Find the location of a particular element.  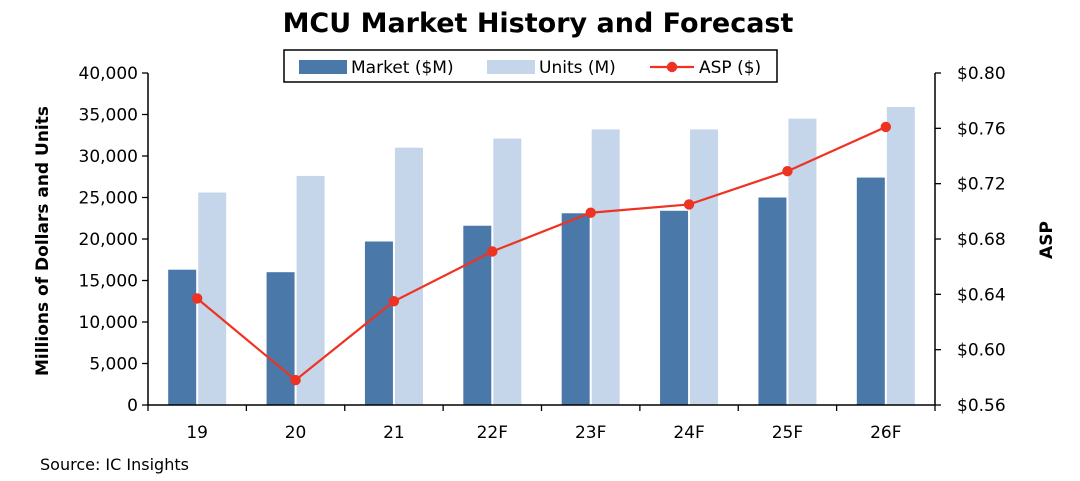

bar-units-24F is located at coordinates (704, 267).